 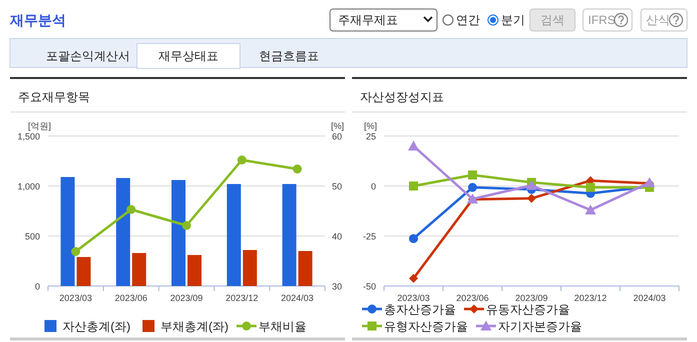 What do you see at coordinates (28, 137) in the screenshot?
I see `y-tick-label: 1,500` at bounding box center [28, 137].